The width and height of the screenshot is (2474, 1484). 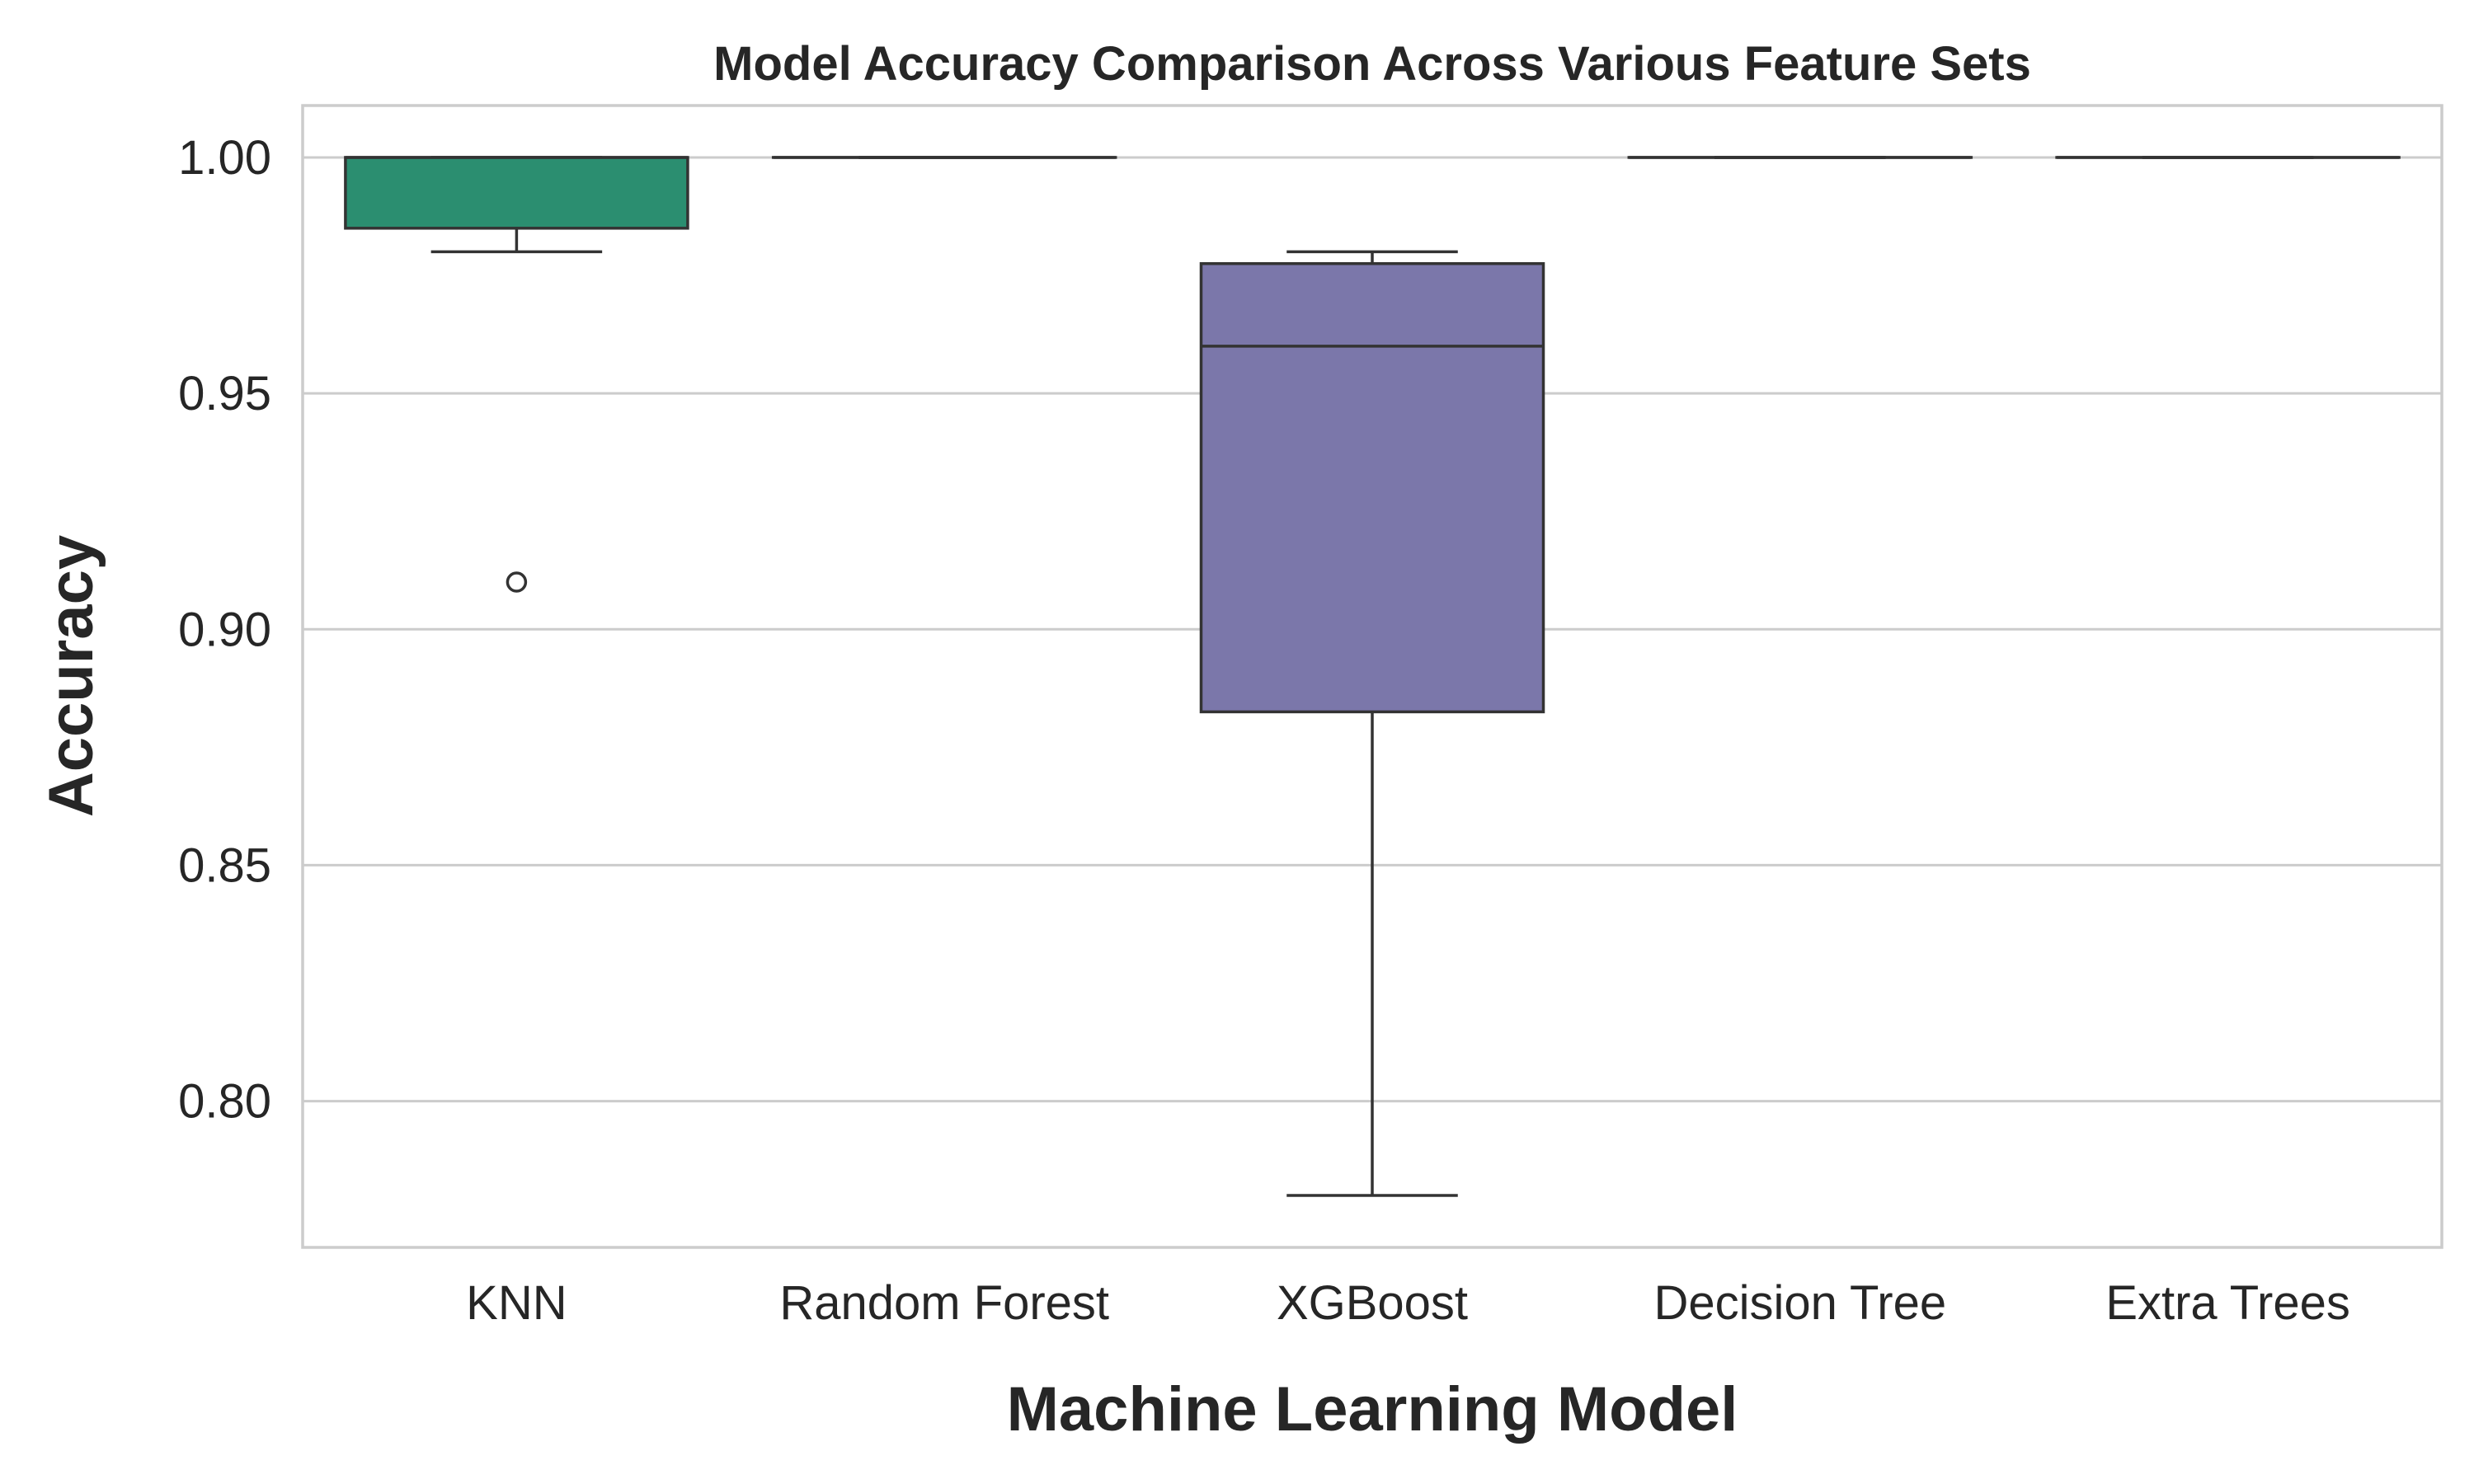 What do you see at coordinates (2227, 1303) in the screenshot?
I see `x-tick-label: Extra Trees` at bounding box center [2227, 1303].